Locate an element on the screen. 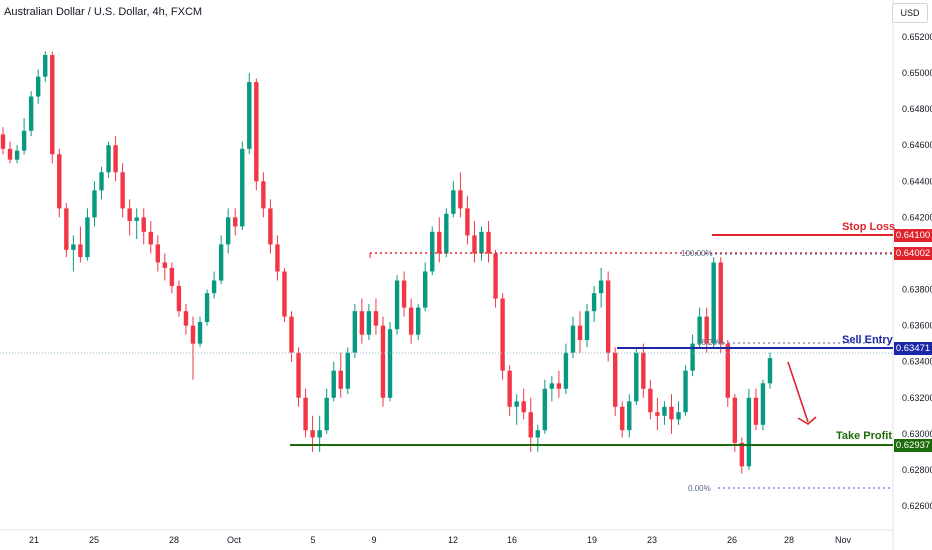 Image resolution: width=932 pixels, height=550 pixels. time-axis: 21 25 28 Oct 5 9 12 16 19 23 26 28 Nov is located at coordinates (440, 540).